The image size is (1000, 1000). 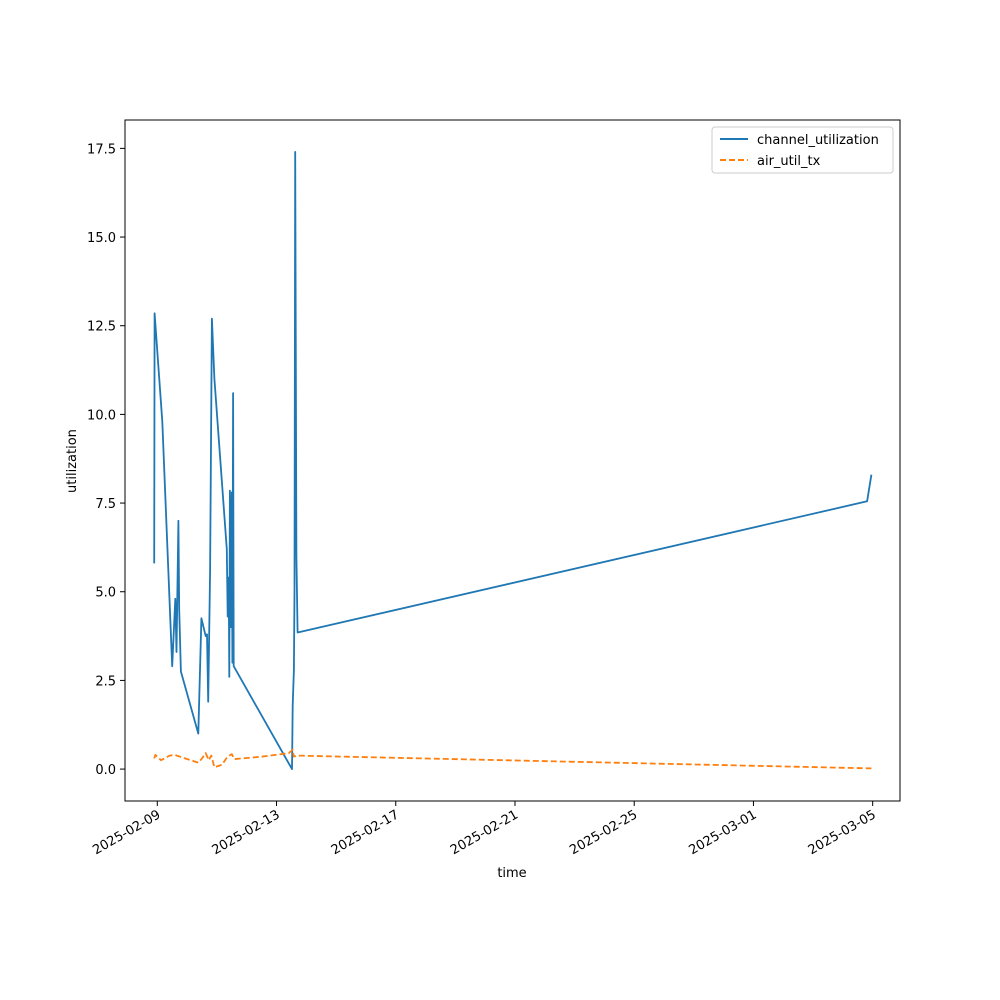 What do you see at coordinates (365, 832) in the screenshot?
I see `x-tick-label-2: 2025-02-17` at bounding box center [365, 832].